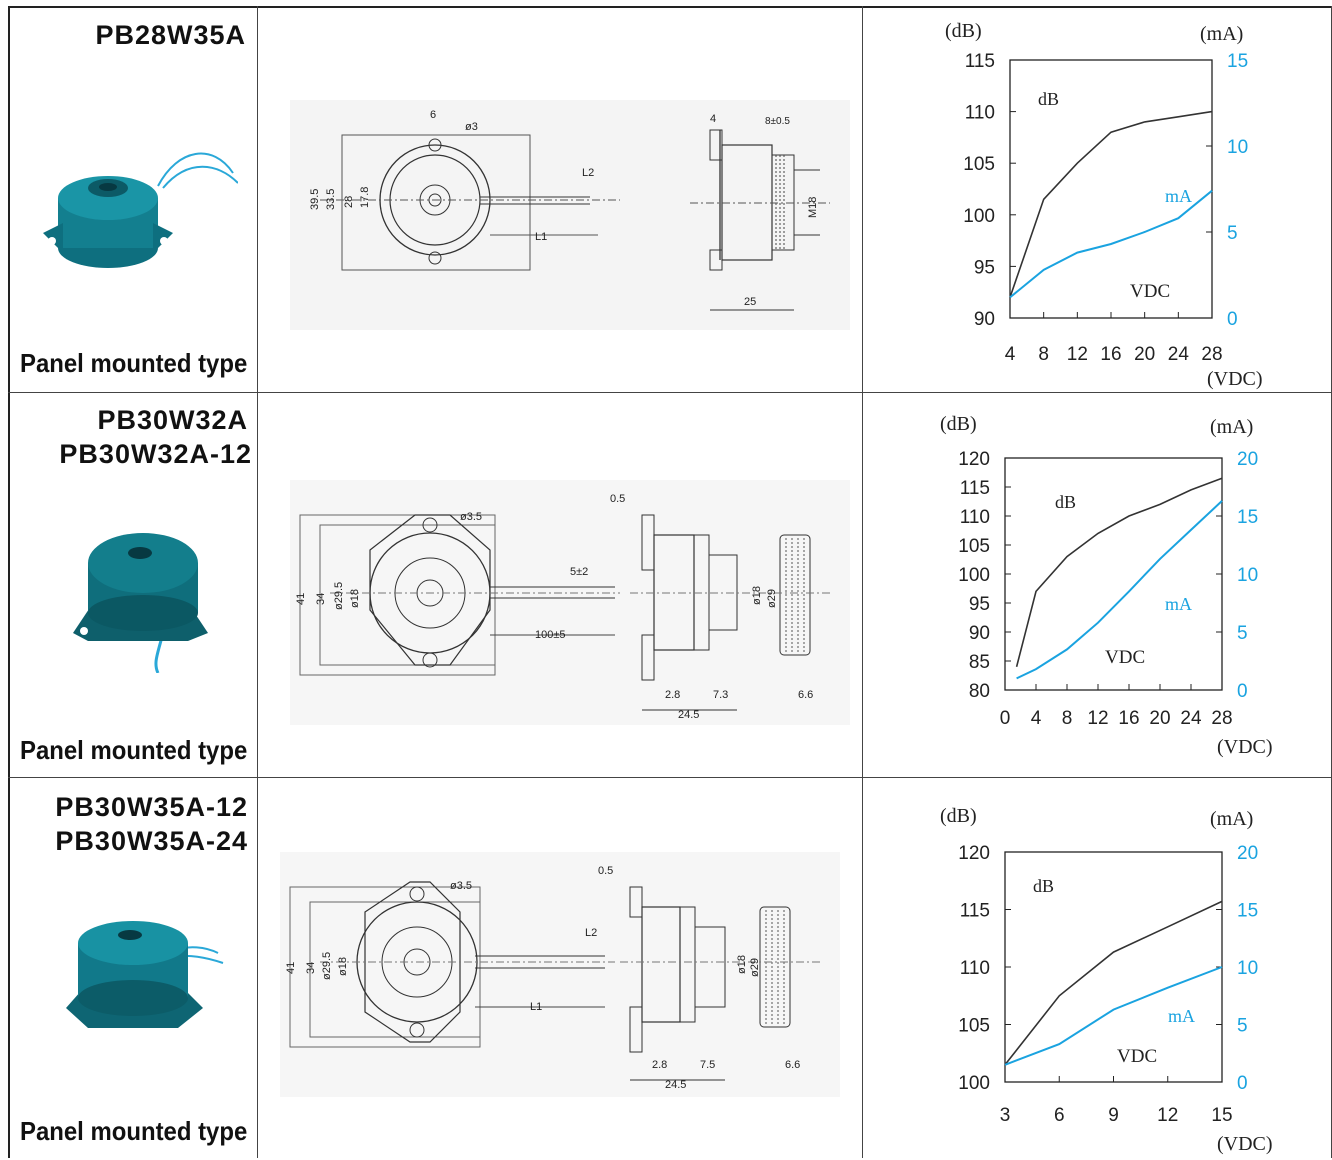 The height and width of the screenshot is (1160, 1332). I want to click on x-tick-label: 8, so click(1067, 718).